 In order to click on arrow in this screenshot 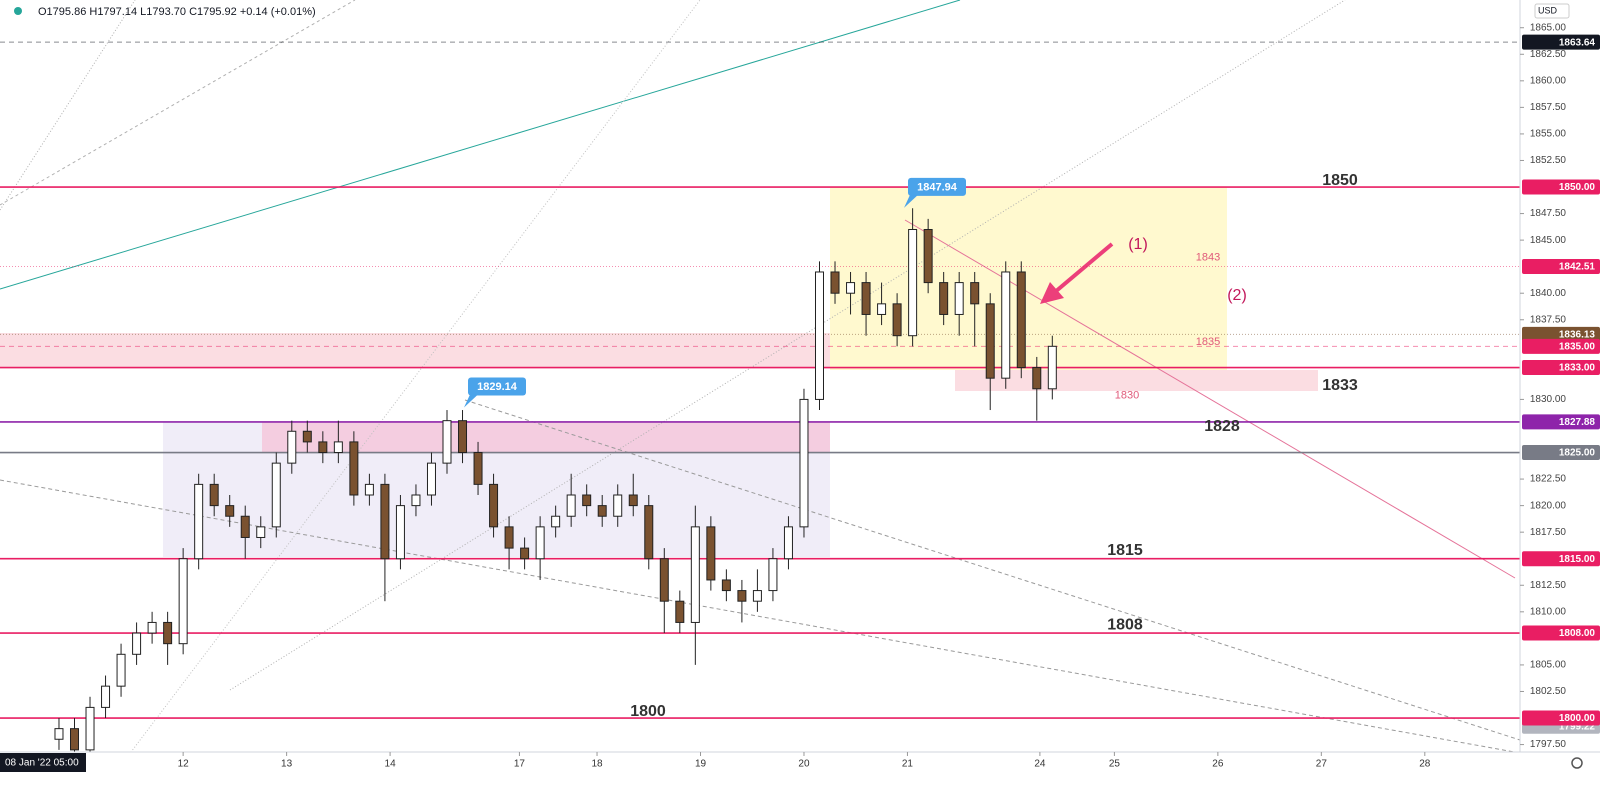, I will do `click(1083, 268)`.